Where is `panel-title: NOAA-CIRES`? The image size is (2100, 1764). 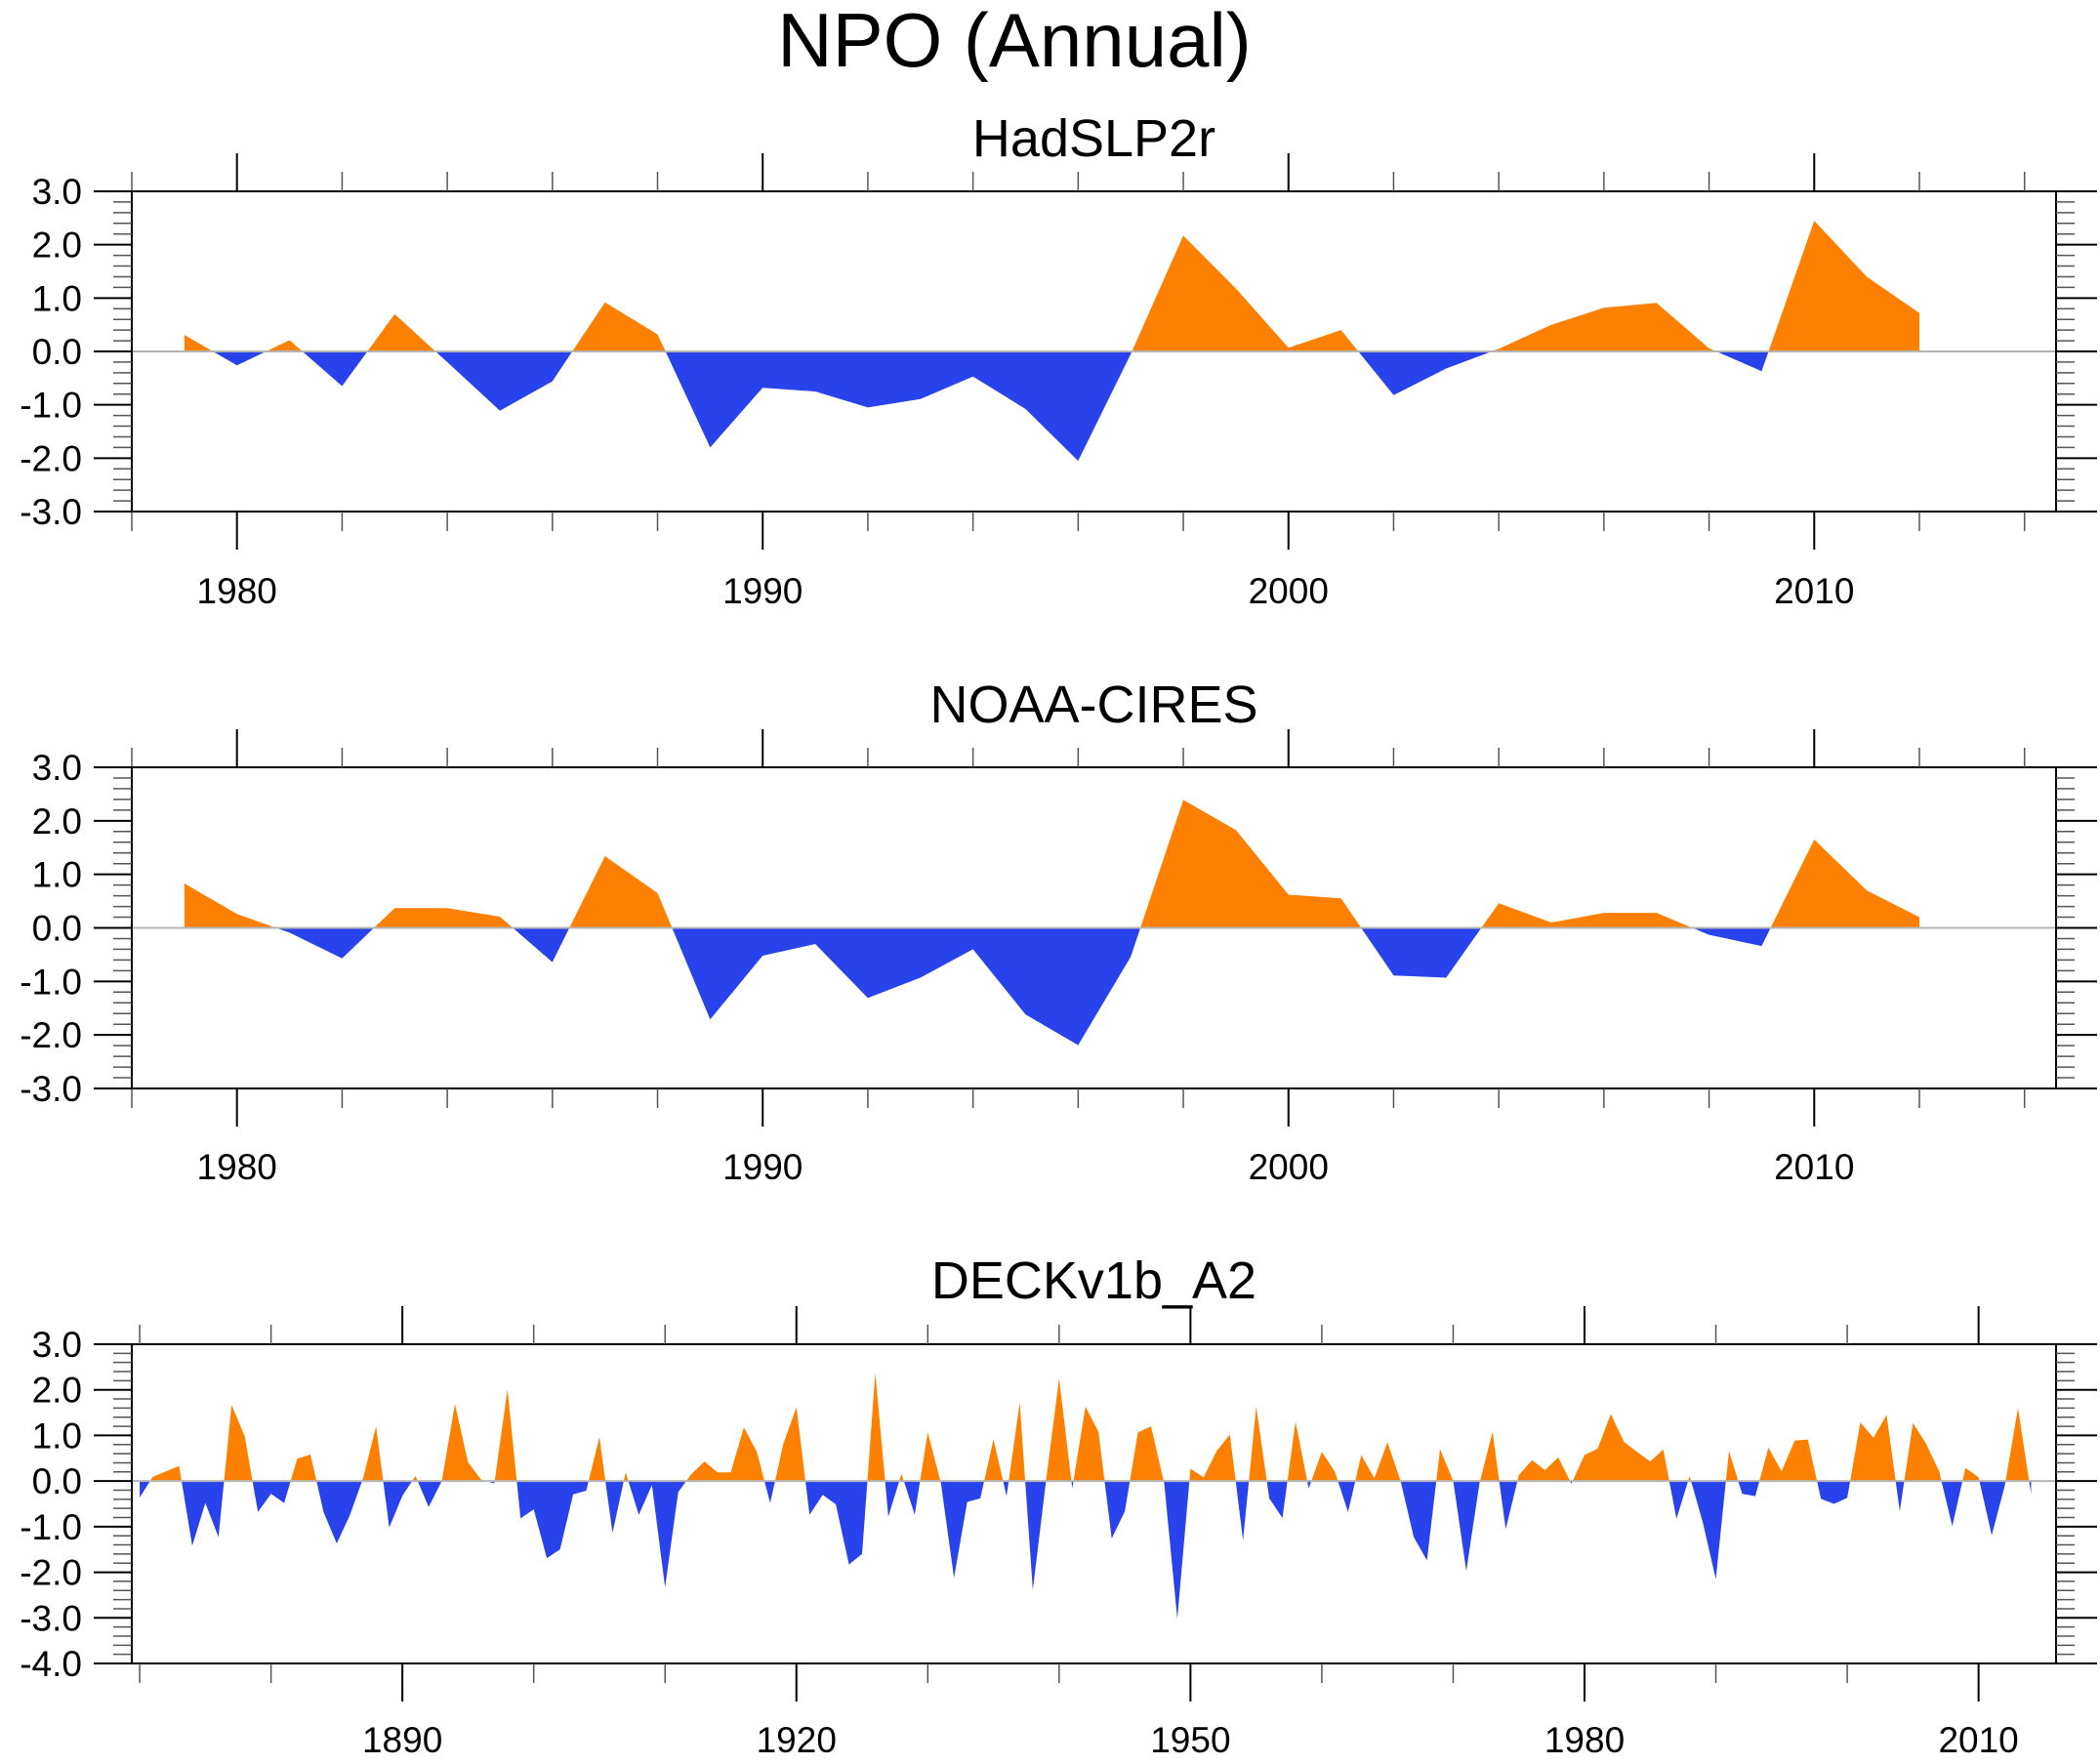
panel-title: NOAA-CIRES is located at coordinates (1093, 705).